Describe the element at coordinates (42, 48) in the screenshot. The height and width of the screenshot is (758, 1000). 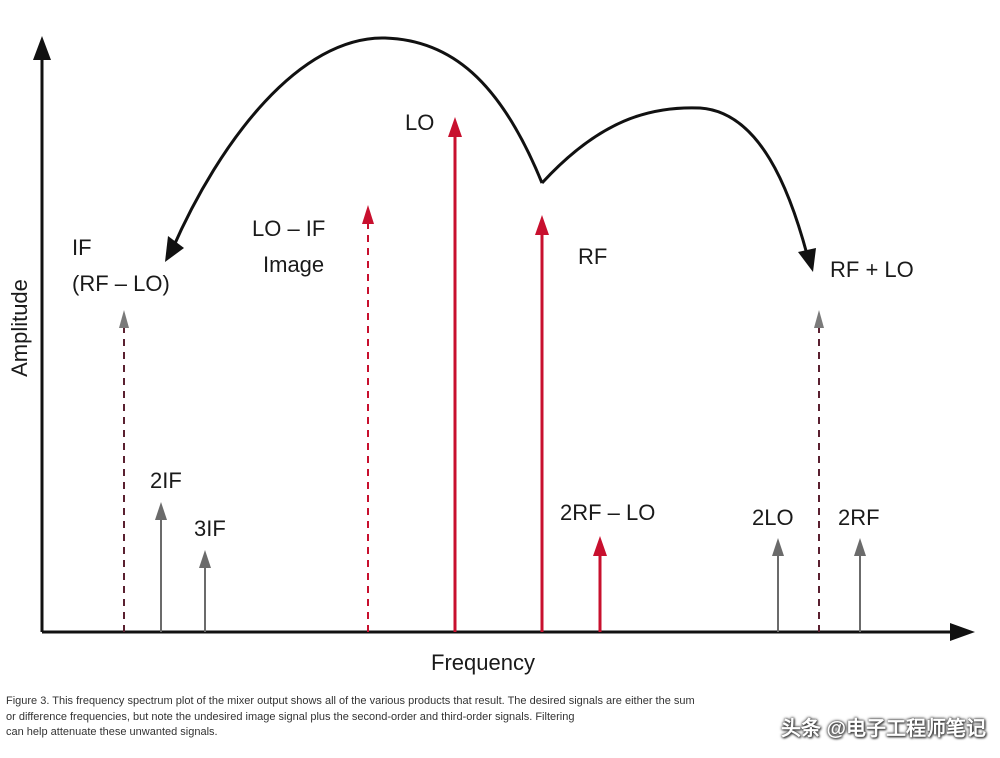
I see `y-axis-arrowhead` at that location.